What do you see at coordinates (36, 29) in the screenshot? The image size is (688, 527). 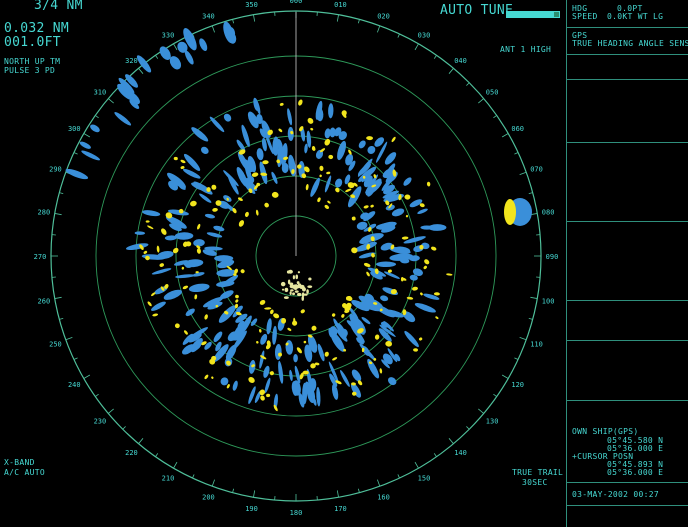 I see `range-value: 0.032 NM` at bounding box center [36, 29].